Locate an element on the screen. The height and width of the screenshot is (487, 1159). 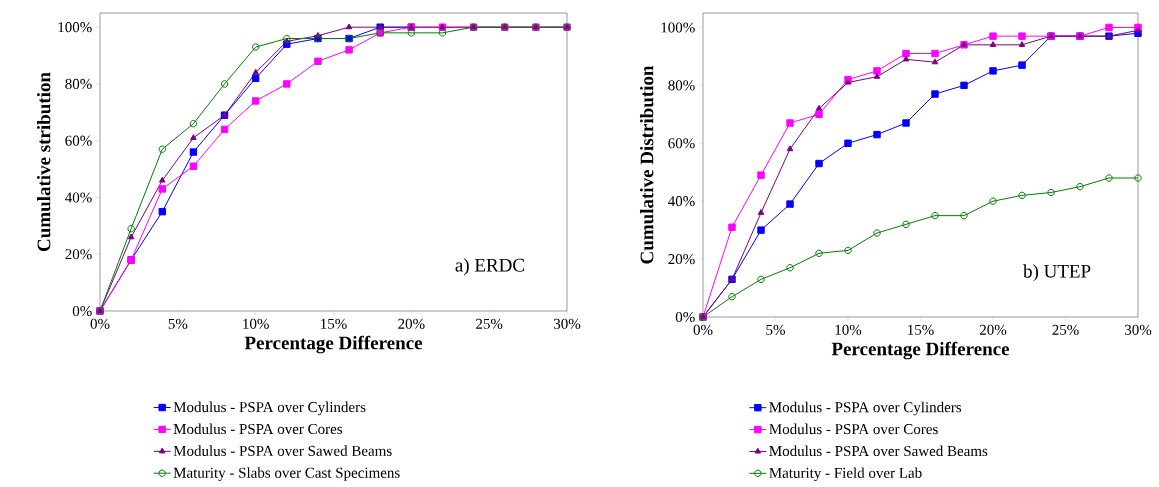
legend-label: Maturity - Field over Lab is located at coordinates (845, 474).